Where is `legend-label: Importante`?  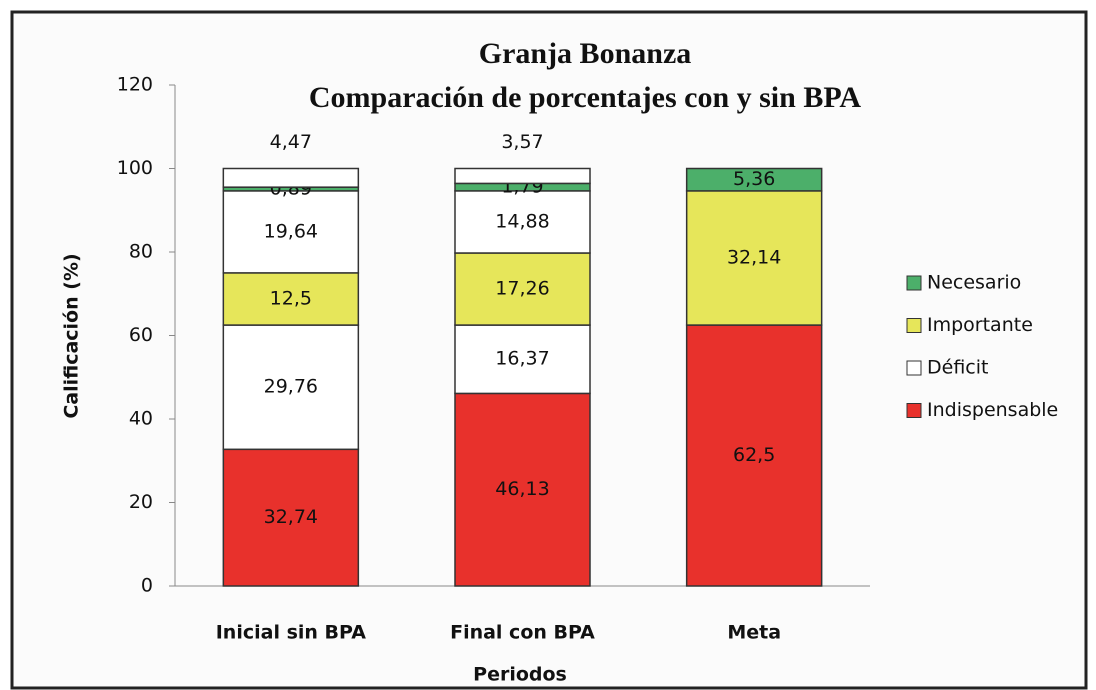
legend-label: Importante is located at coordinates (980, 325).